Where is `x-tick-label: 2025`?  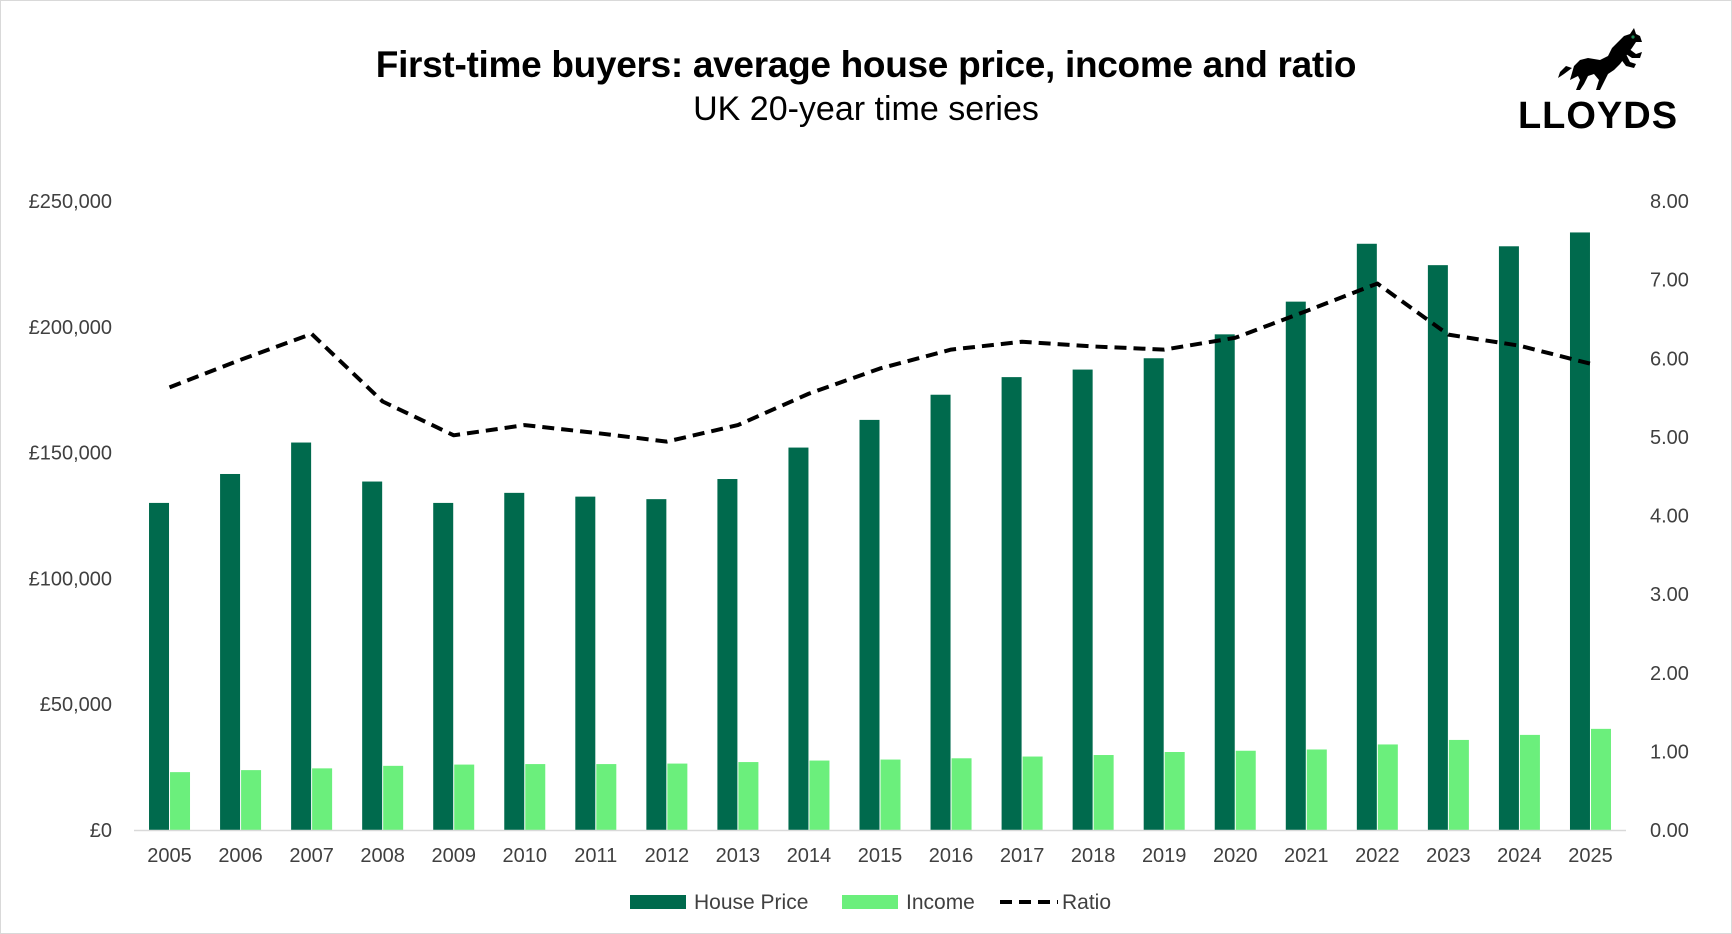
x-tick-label: 2025 is located at coordinates (1590, 856).